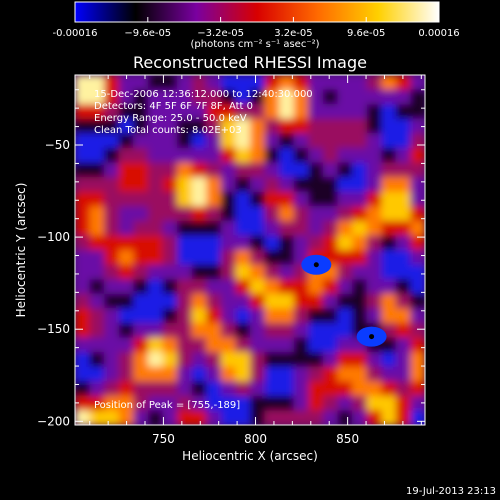 The height and width of the screenshot is (500, 500). What do you see at coordinates (75, 33) in the screenshot?
I see `colorbar-tick-label: -0.00016` at bounding box center [75, 33].